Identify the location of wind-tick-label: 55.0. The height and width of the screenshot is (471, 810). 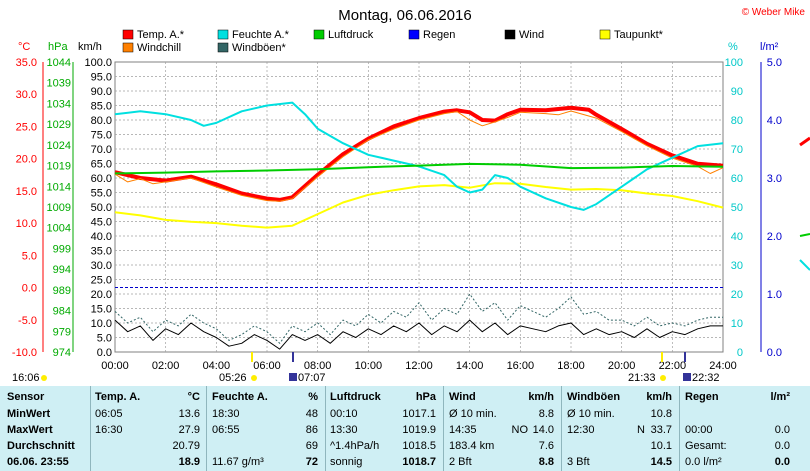
(101, 194).